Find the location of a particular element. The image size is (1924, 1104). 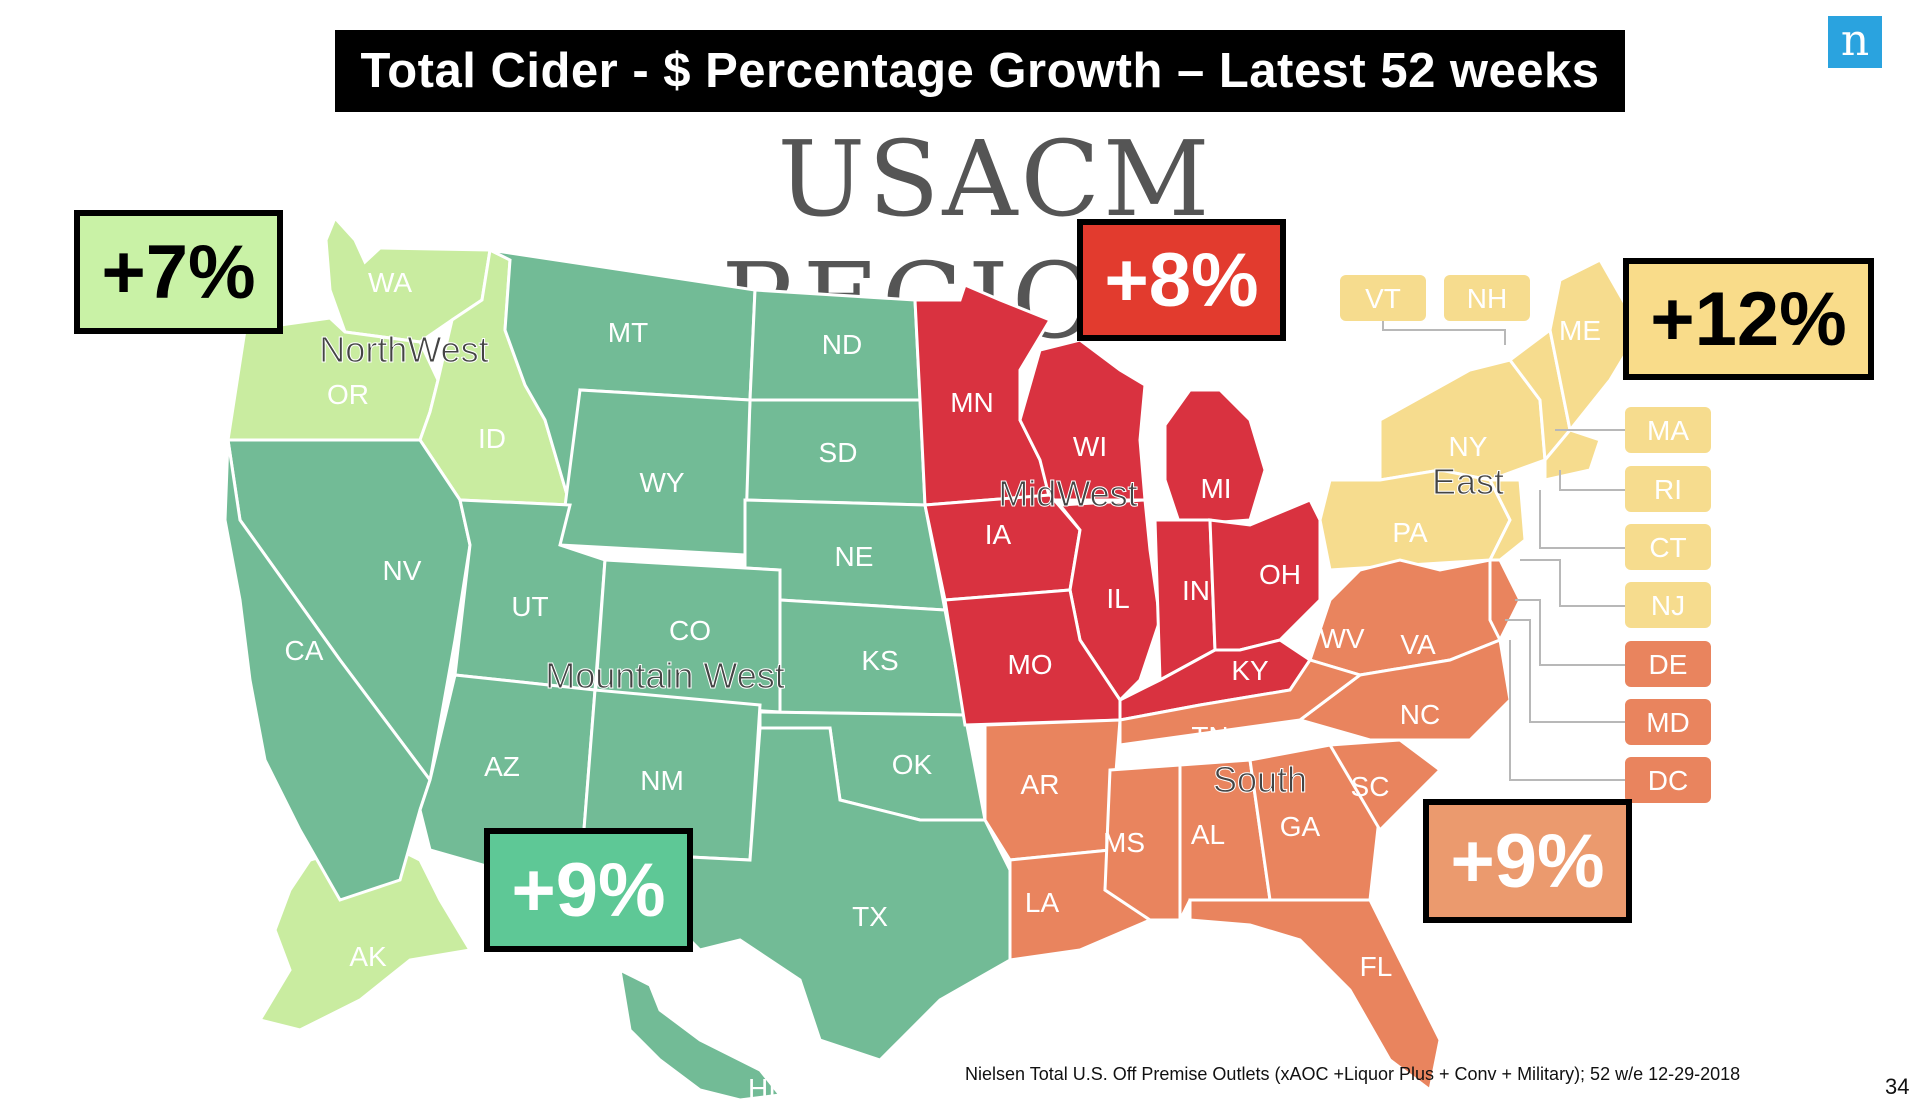

label-vt: VT is located at coordinates (1383, 298).